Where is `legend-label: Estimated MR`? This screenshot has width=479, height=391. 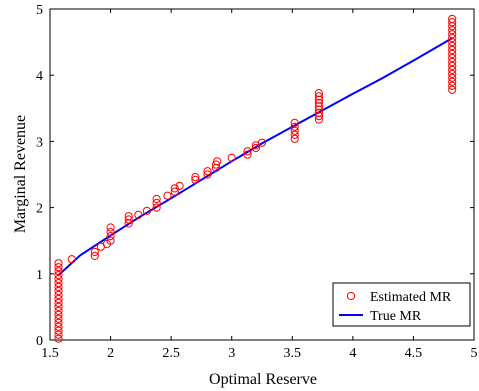
legend-label: Estimated MR is located at coordinates (411, 297).